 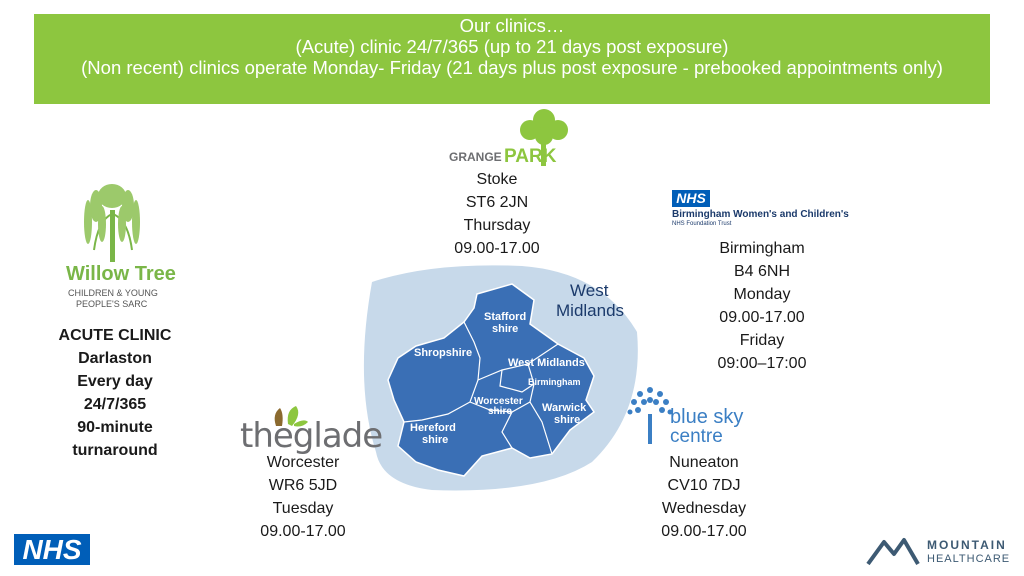 I want to click on worcester-city: Worcester, so click(x=303, y=462).